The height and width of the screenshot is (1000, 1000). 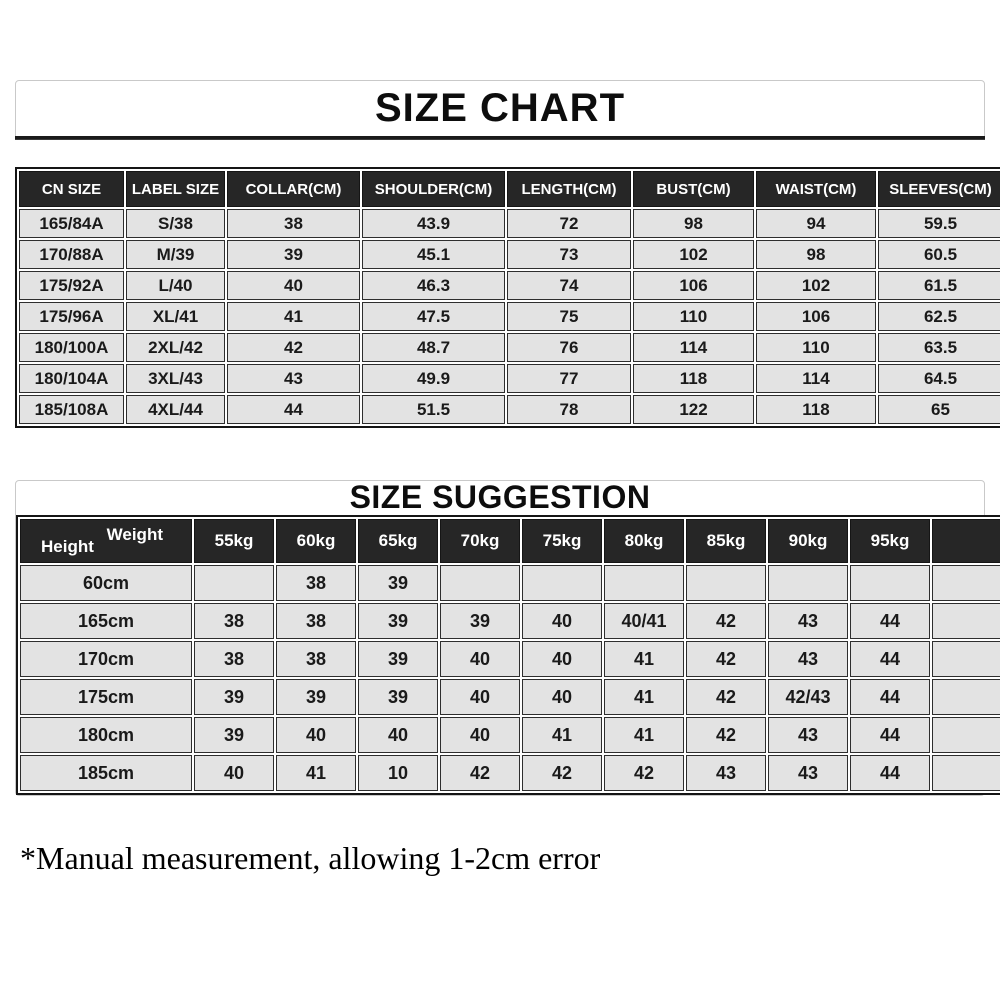 What do you see at coordinates (106, 697) in the screenshot?
I see `height-label-cell: 175cm` at bounding box center [106, 697].